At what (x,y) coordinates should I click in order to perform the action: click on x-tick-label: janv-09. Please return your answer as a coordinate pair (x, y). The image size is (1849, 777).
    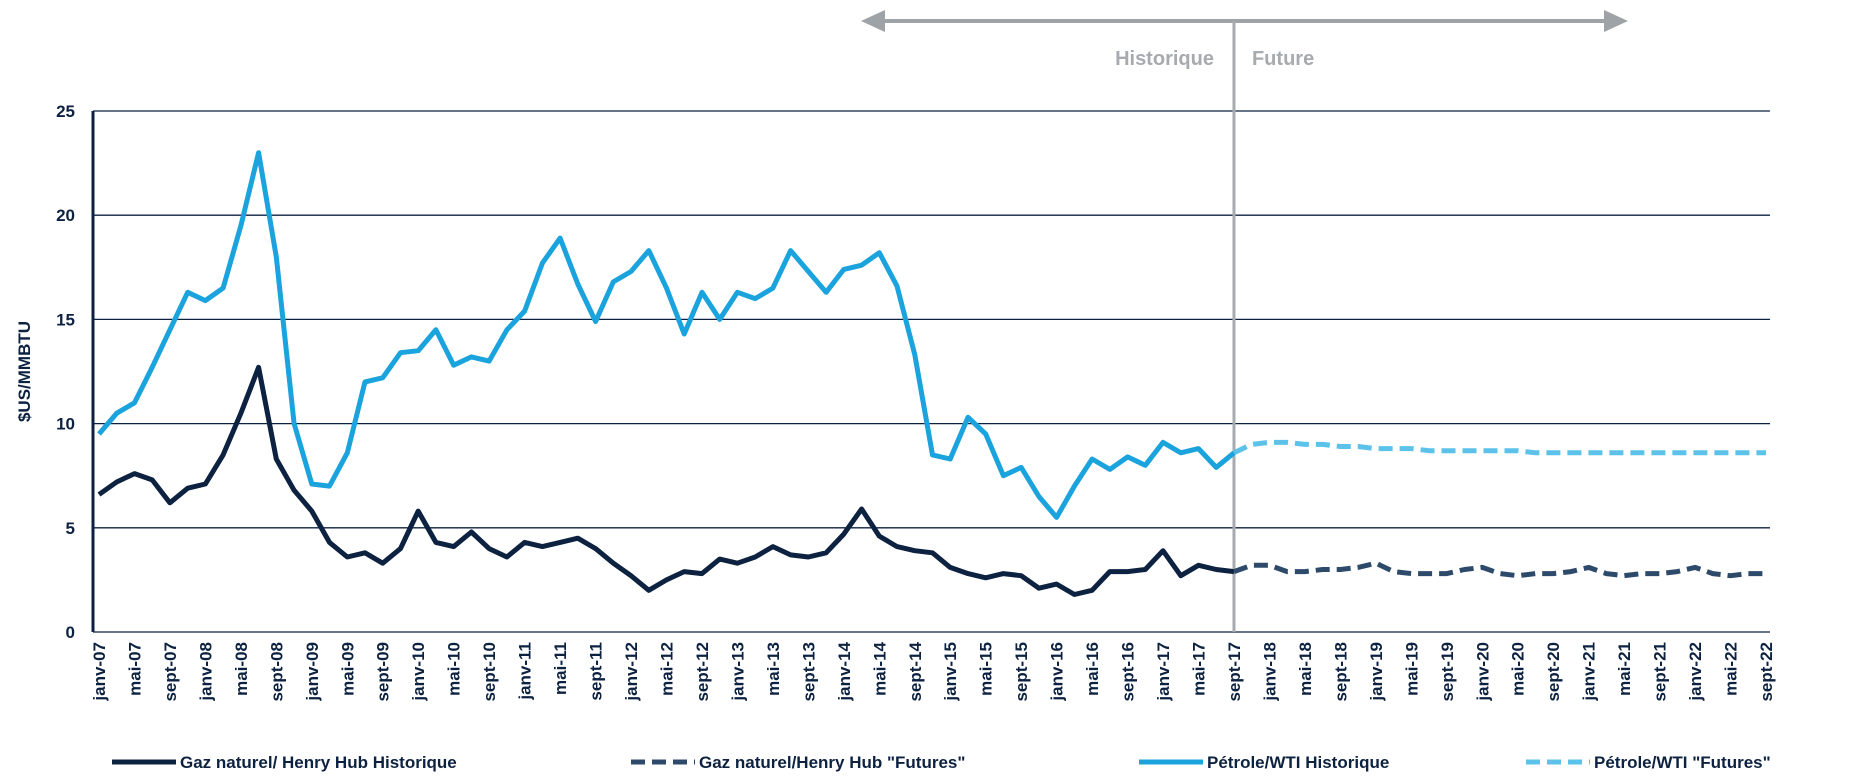
    Looking at the image, I should click on (312, 672).